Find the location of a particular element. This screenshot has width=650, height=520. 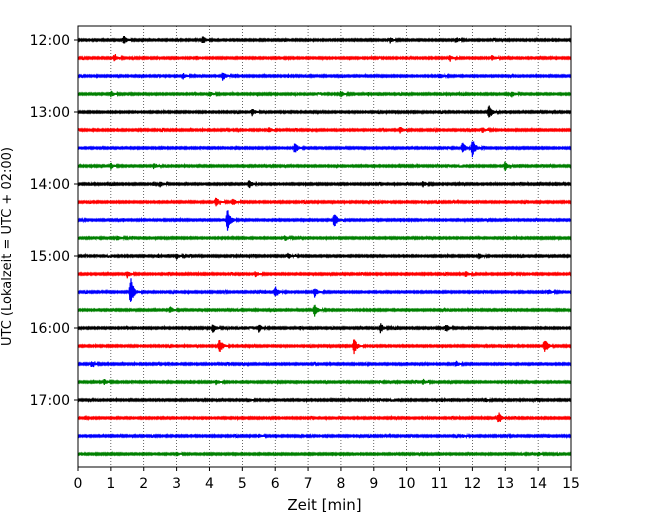

y-tick-label-1: 13:00 is located at coordinates (50, 113).